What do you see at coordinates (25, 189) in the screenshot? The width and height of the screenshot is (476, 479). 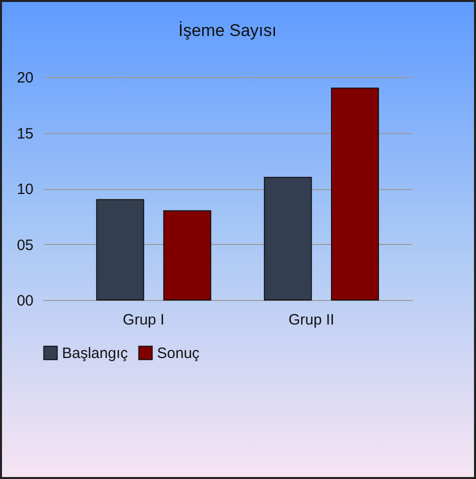 I see `y-tick-label: 10` at bounding box center [25, 189].